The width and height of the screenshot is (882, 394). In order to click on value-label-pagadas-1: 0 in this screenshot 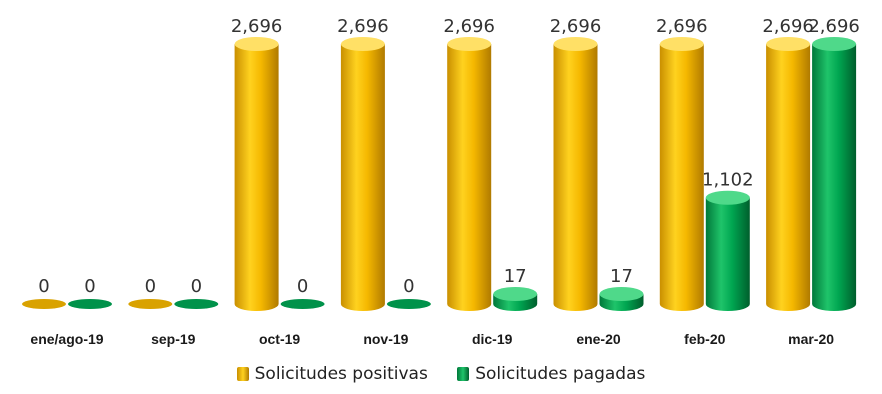, I will do `click(196, 286)`.